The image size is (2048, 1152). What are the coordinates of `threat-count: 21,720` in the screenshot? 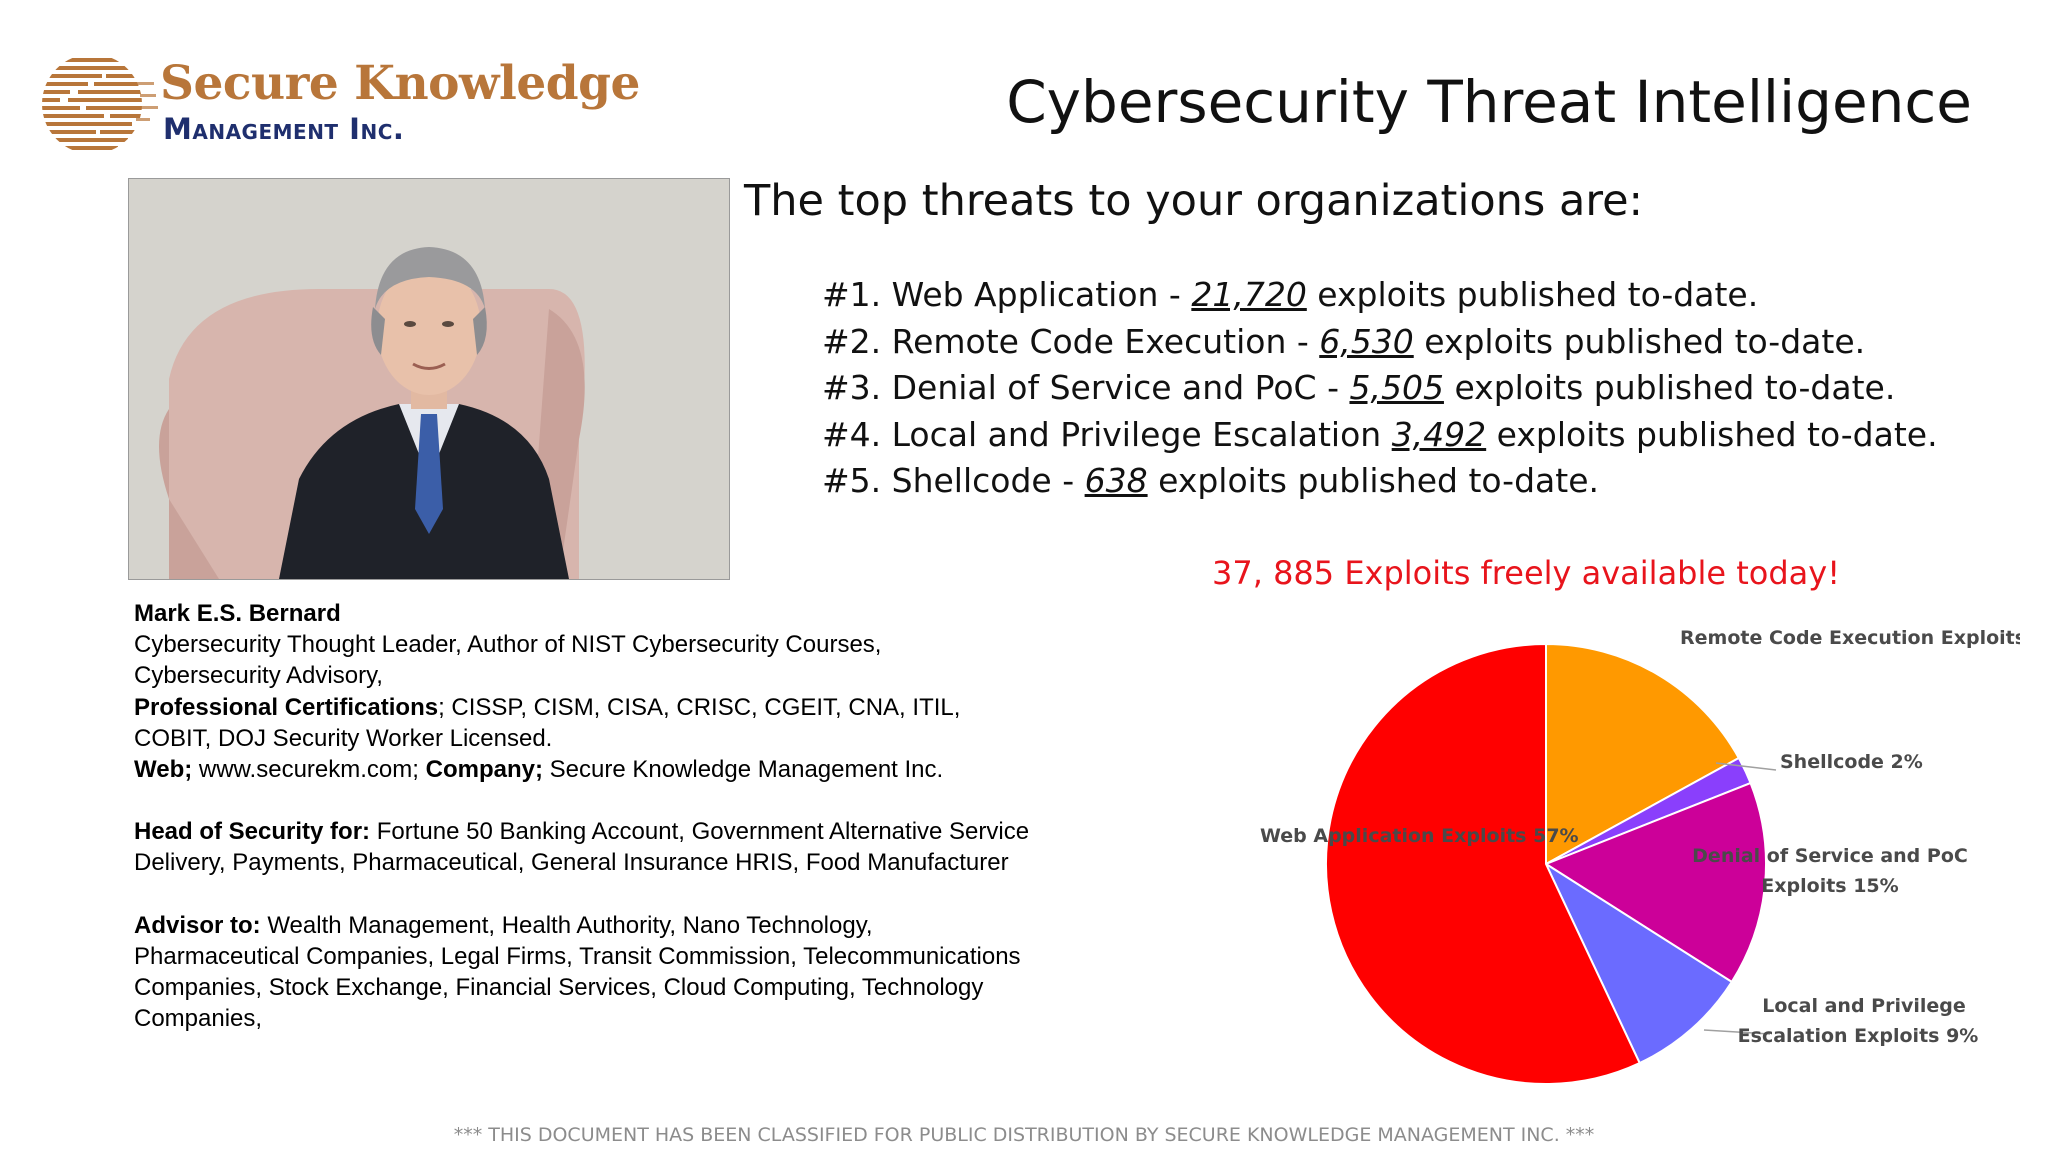 It's located at (1249, 294).